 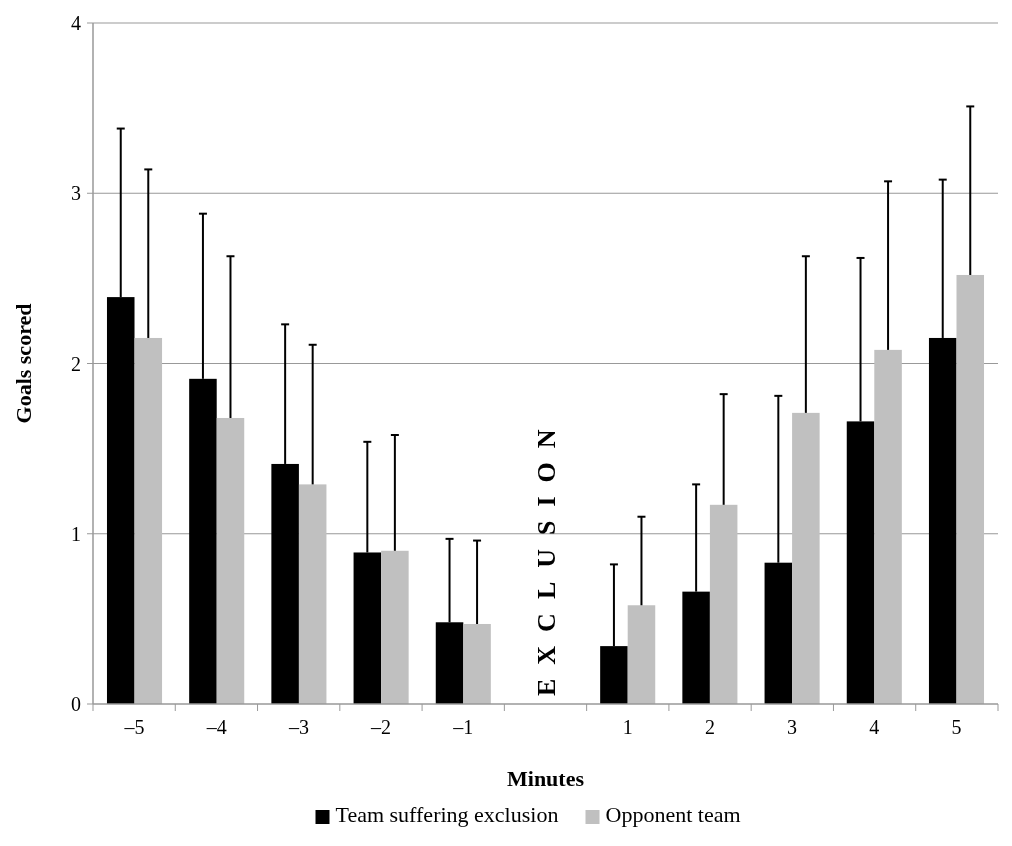 I want to click on y-tick-label: 2, so click(x=76, y=363).